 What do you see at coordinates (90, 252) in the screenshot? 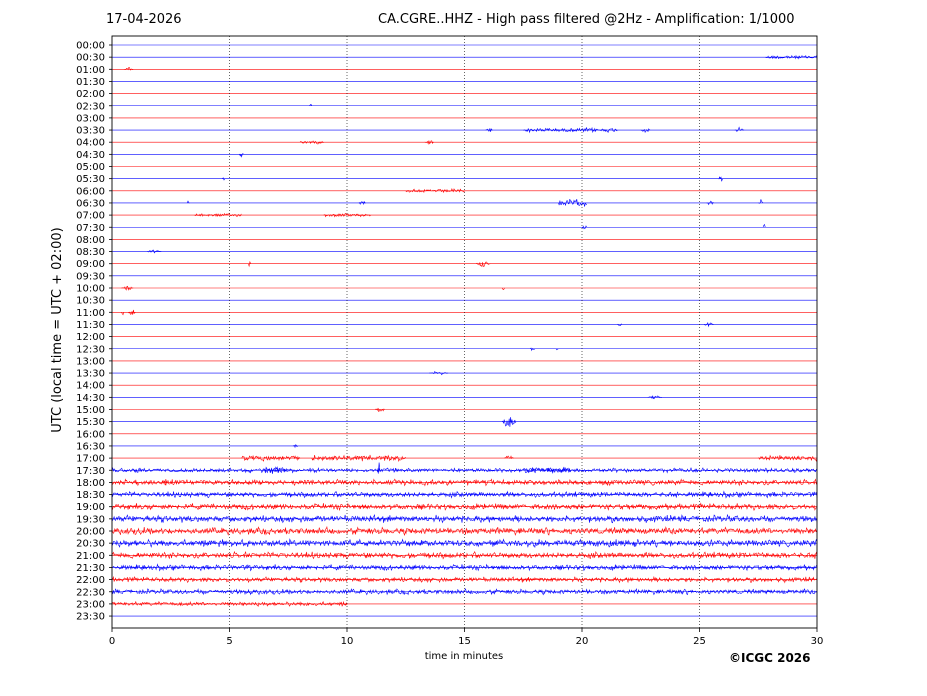
I see `y-tick-label: 08:30` at bounding box center [90, 252].